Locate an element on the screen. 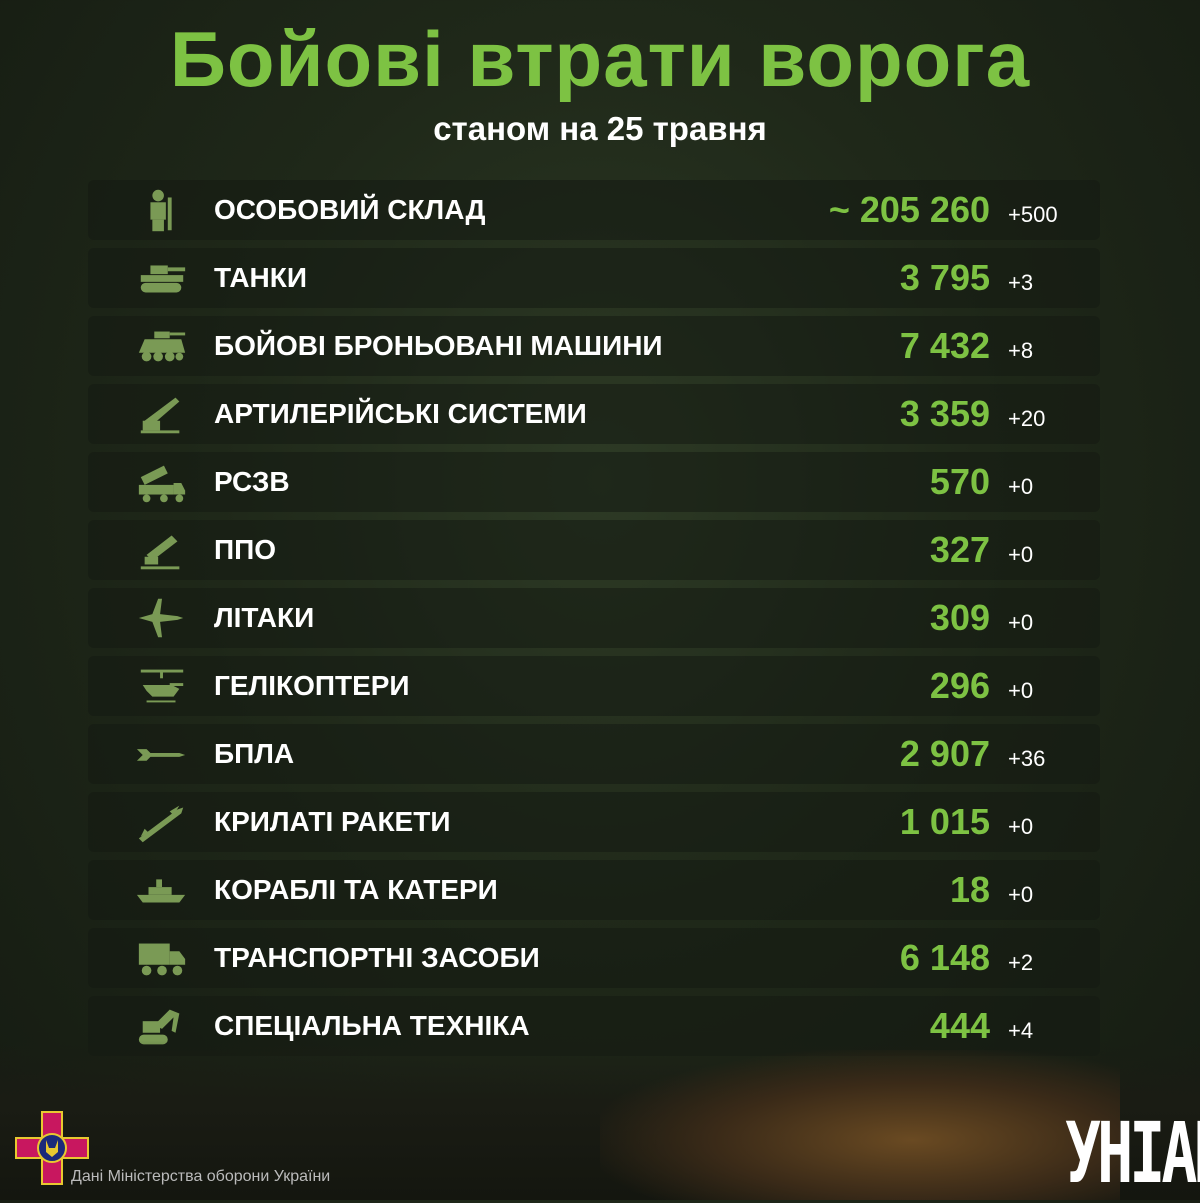  mlrs-icon is located at coordinates (162, 482).